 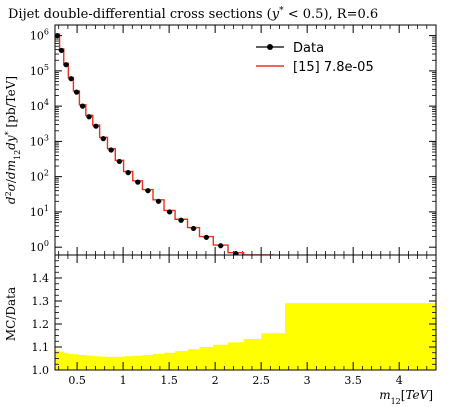 I want to click on x-tick-label: 2, so click(x=215, y=380).